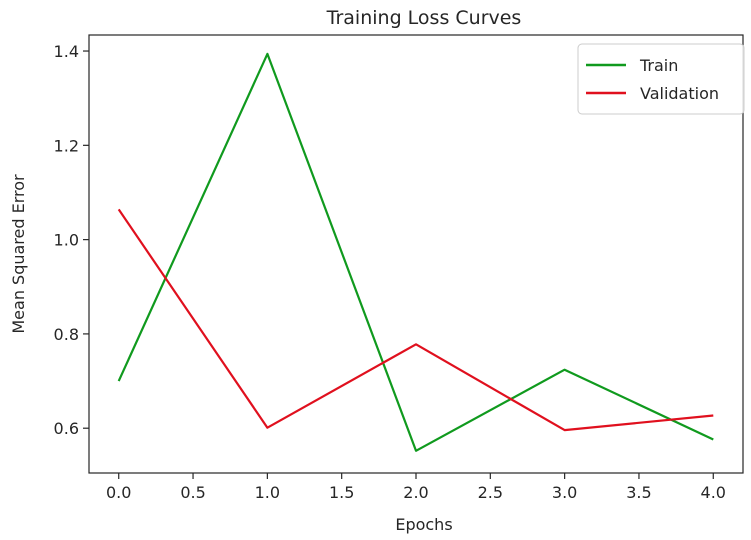 This screenshot has height=540, width=751. Describe the element at coordinates (424, 18) in the screenshot. I see `chart-title: Training Loss Curves` at that location.